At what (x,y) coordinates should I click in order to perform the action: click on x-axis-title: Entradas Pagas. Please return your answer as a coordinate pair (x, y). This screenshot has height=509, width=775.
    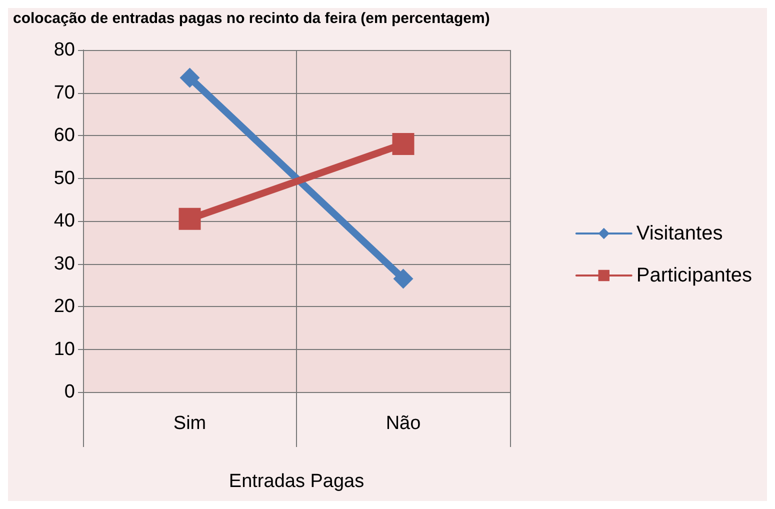
    Looking at the image, I should click on (296, 481).